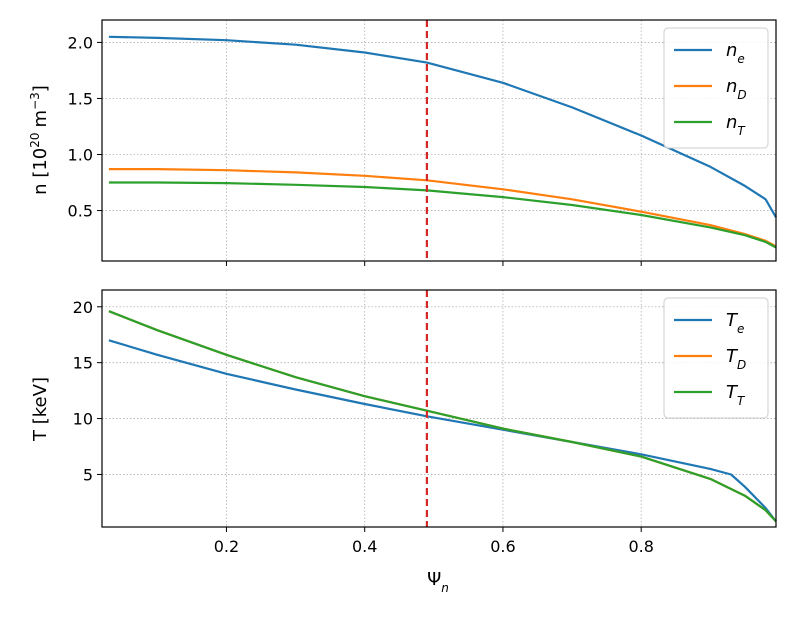 The height and width of the screenshot is (620, 799). I want to click on density-ylabel: n [1020m−3], so click(39, 140).